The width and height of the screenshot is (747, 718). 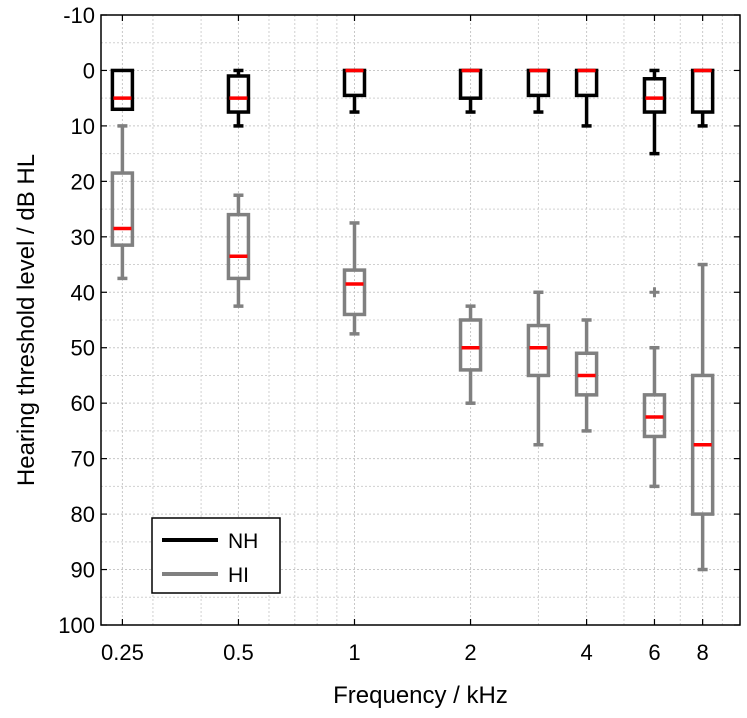 What do you see at coordinates (354, 91) in the screenshot?
I see `box-nh-1khz` at bounding box center [354, 91].